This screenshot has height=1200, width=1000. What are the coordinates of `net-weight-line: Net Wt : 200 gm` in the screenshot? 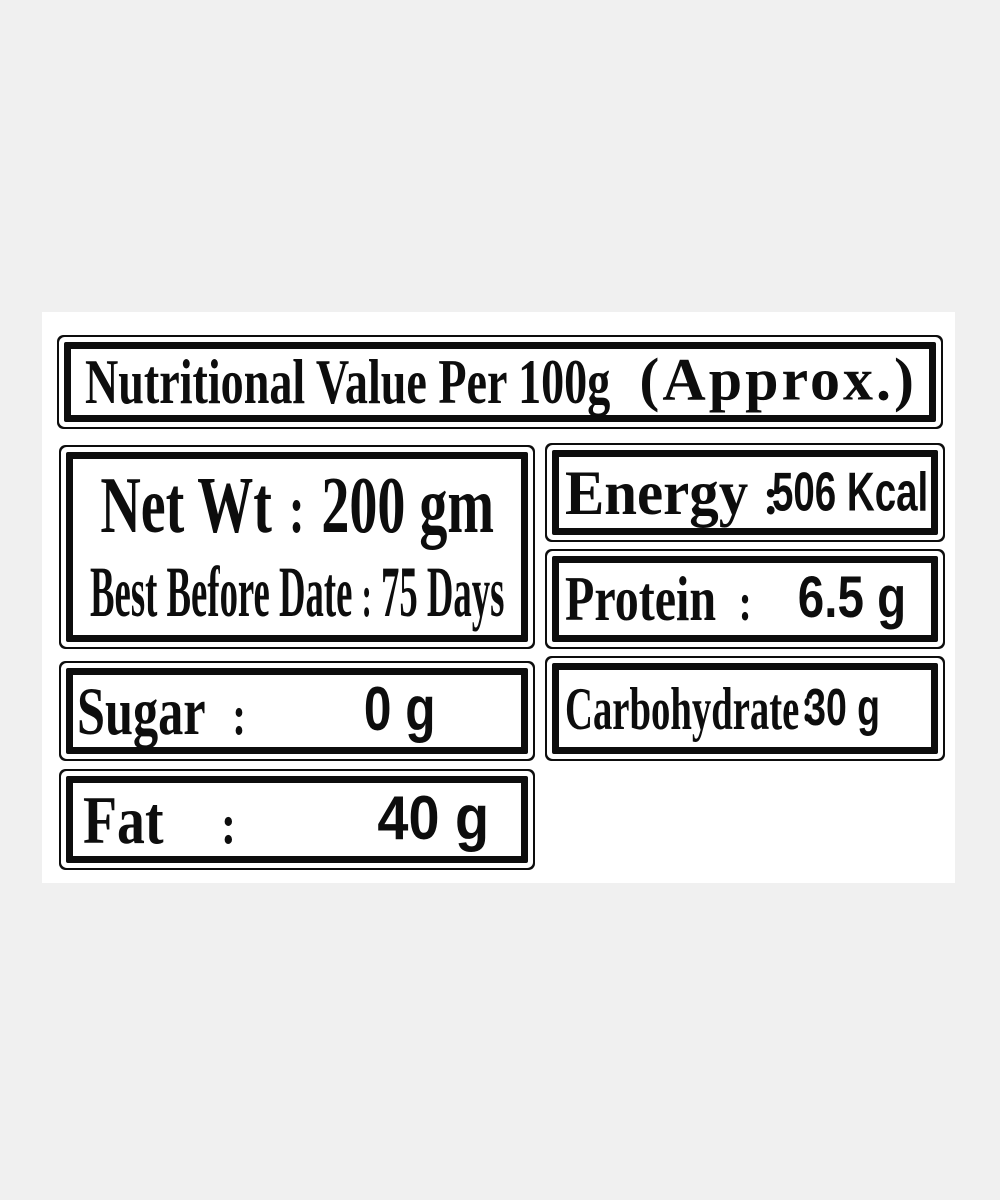 It's located at (297, 506).